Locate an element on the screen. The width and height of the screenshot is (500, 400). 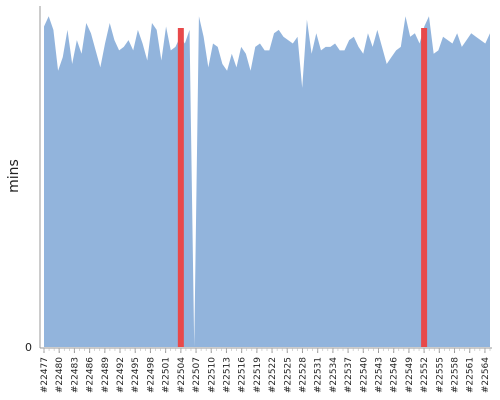
x-tick-label: #22480 is located at coordinates (60, 375).